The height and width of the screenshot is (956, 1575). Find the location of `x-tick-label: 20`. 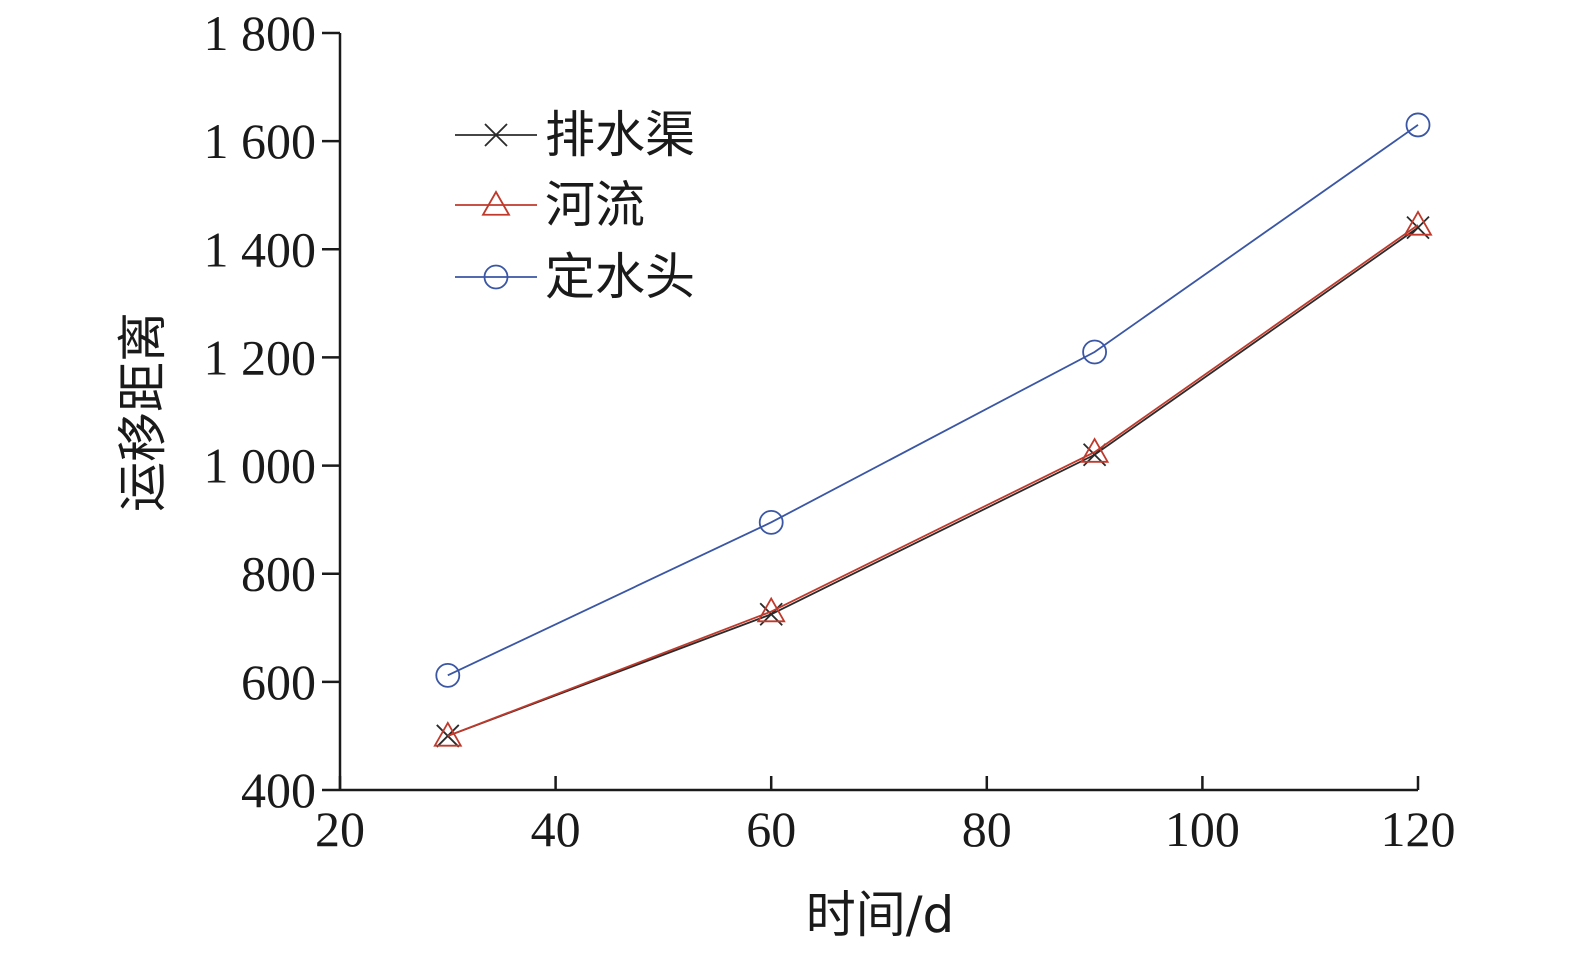

x-tick-label: 20 is located at coordinates (340, 829).